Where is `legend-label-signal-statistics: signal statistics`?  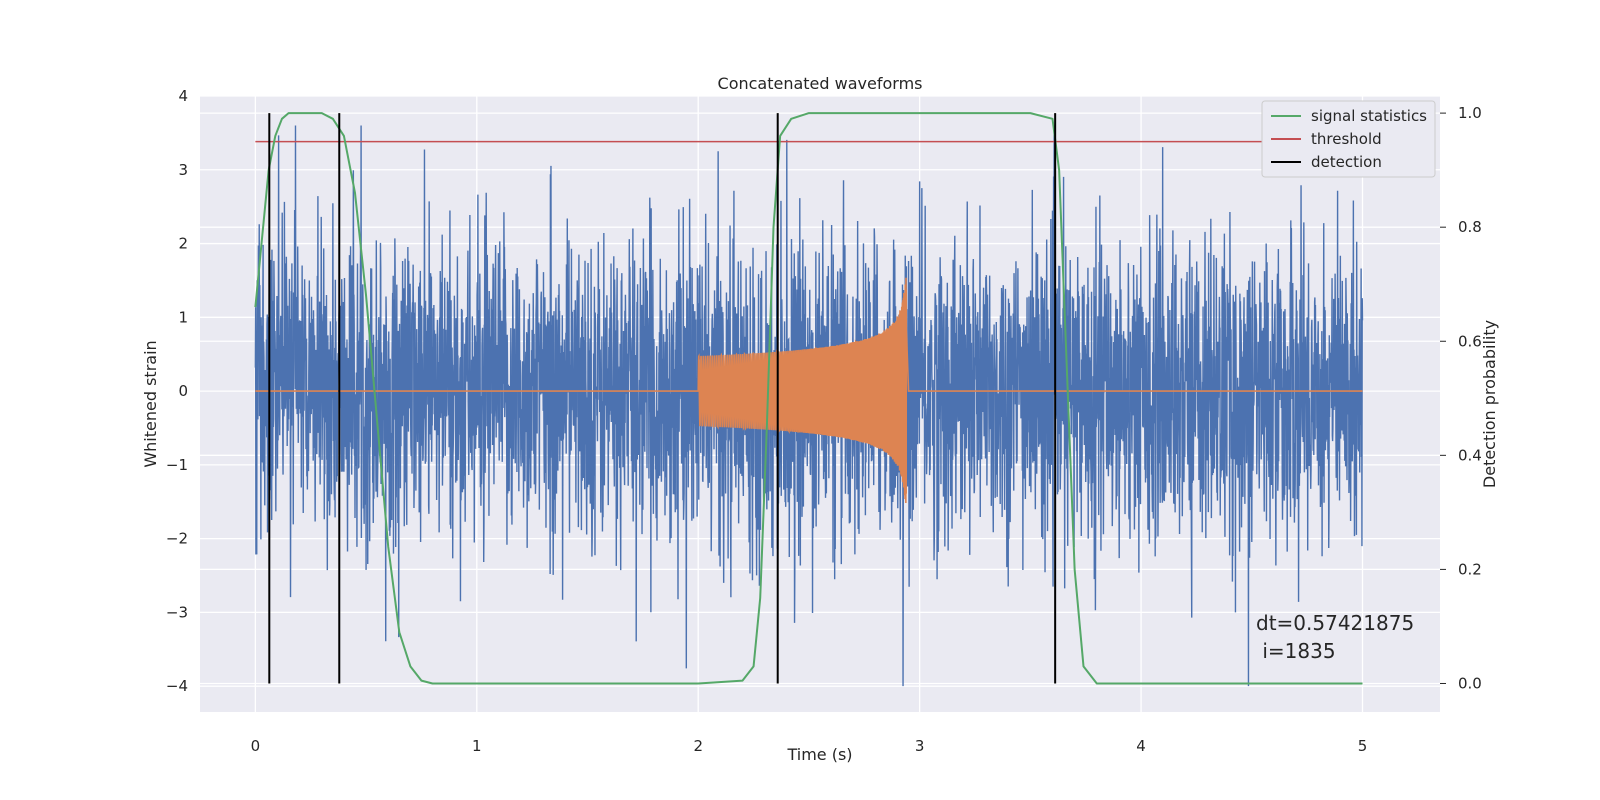
legend-label-signal-statistics: signal statistics is located at coordinates (1369, 116).